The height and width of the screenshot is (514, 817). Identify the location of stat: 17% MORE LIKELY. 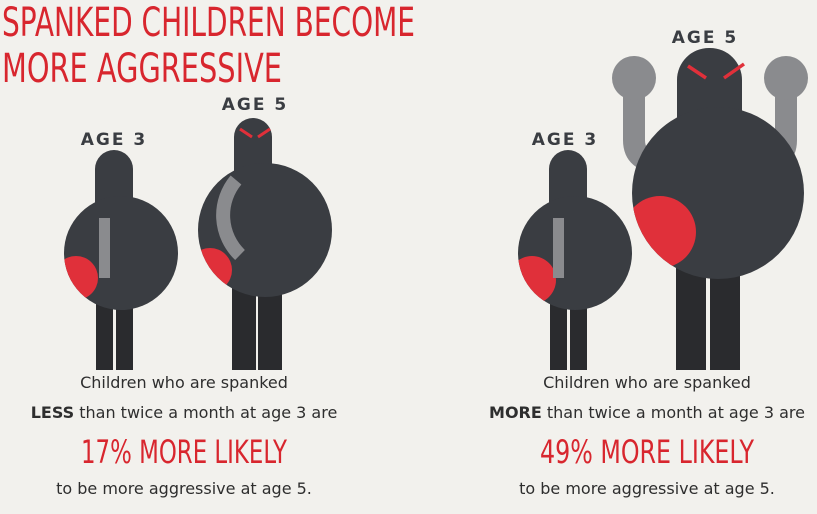
(184, 452).